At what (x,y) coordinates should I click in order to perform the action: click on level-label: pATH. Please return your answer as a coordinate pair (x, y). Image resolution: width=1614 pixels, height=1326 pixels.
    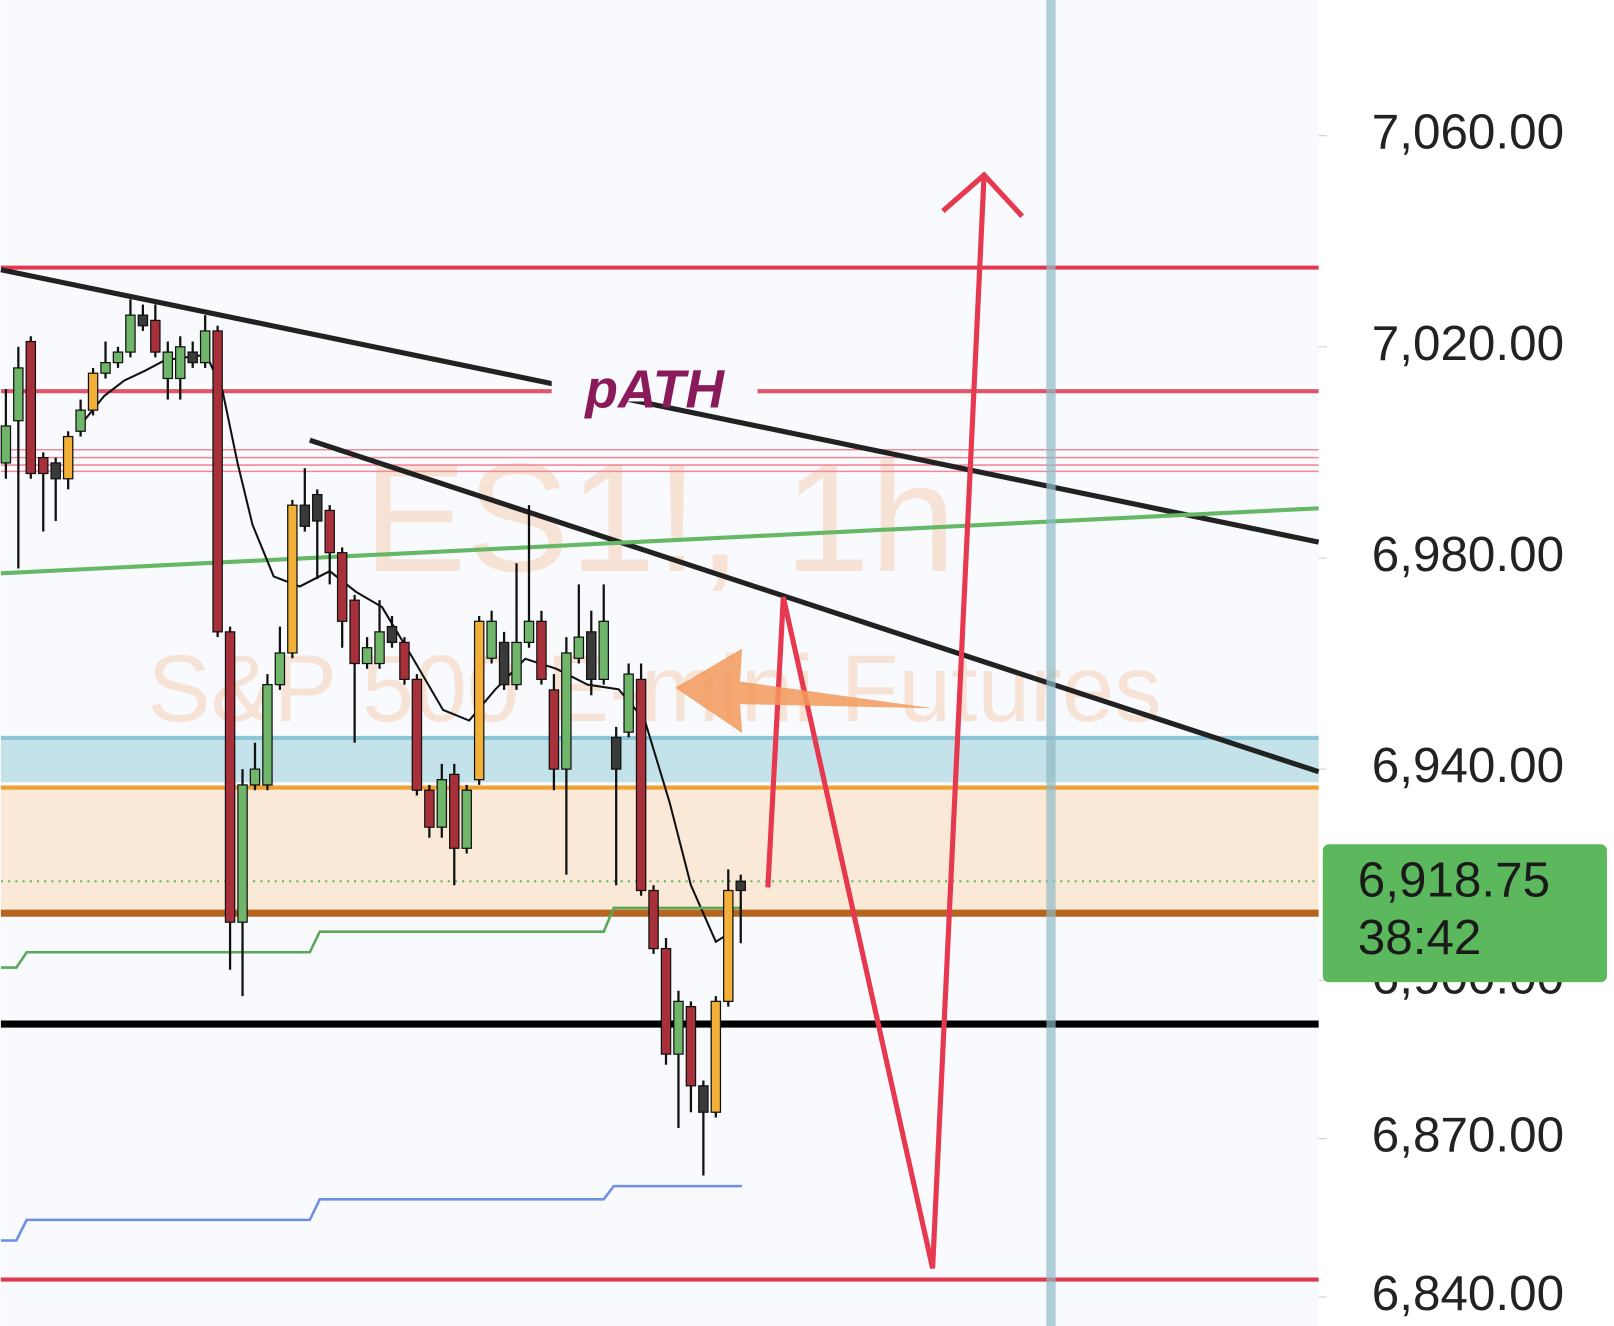
    Looking at the image, I should click on (654, 389).